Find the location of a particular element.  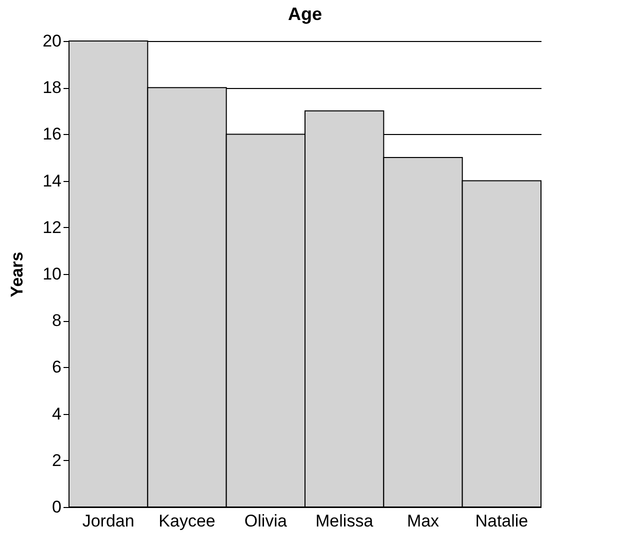

y-tick-label: 10 is located at coordinates (52, 274).